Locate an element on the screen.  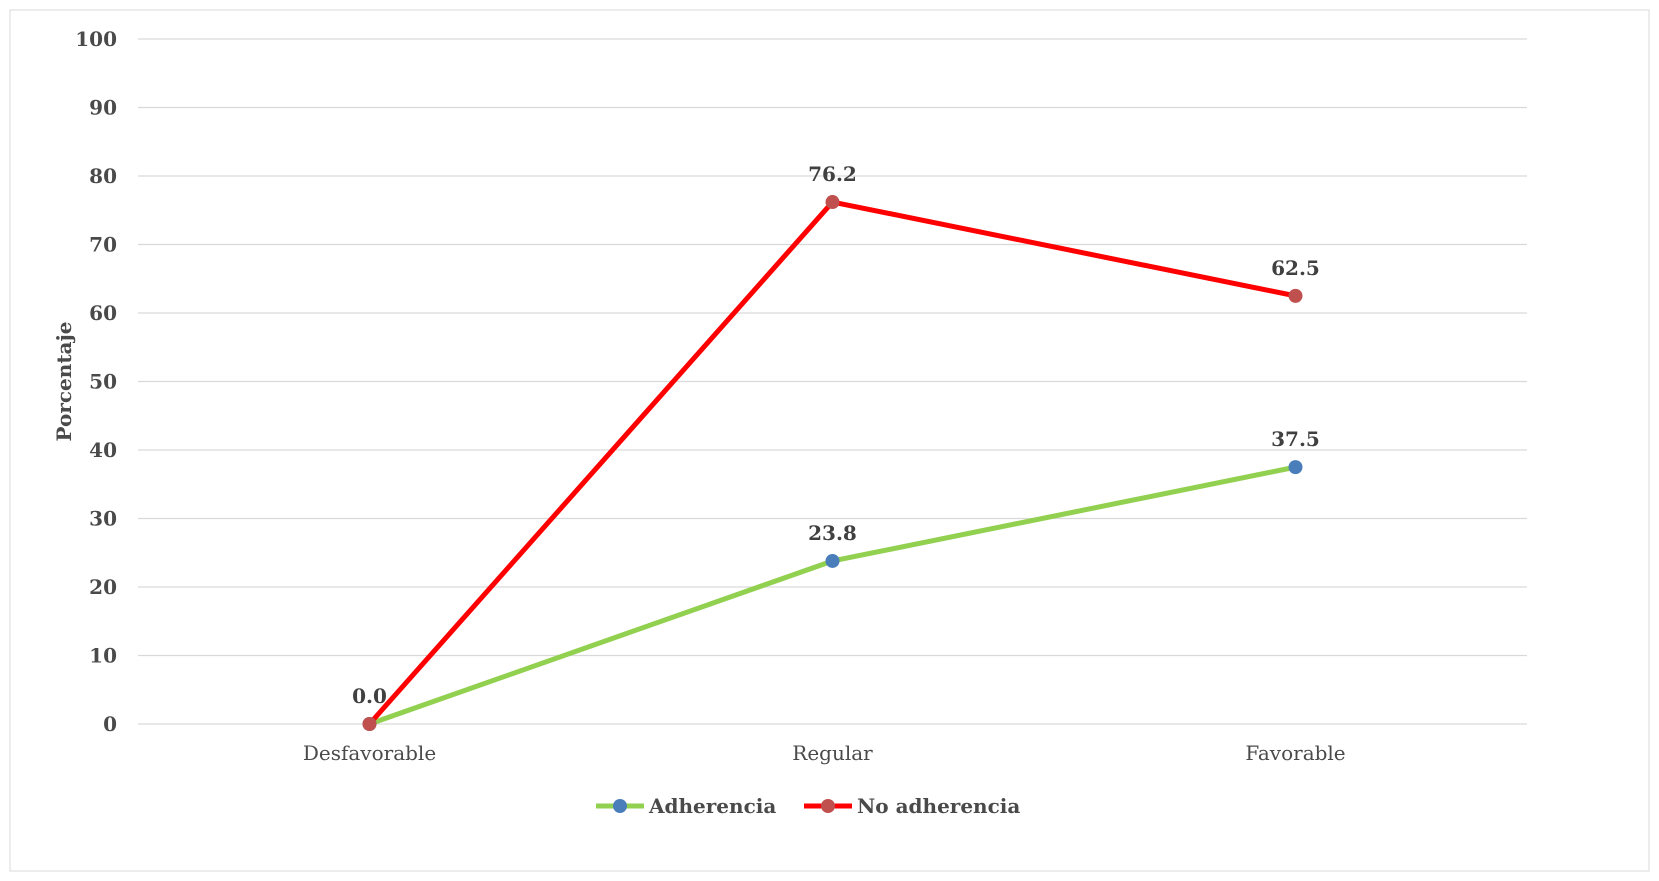
x-tick-labels: Desfavorable Regular Favorable is located at coordinates (824, 753).